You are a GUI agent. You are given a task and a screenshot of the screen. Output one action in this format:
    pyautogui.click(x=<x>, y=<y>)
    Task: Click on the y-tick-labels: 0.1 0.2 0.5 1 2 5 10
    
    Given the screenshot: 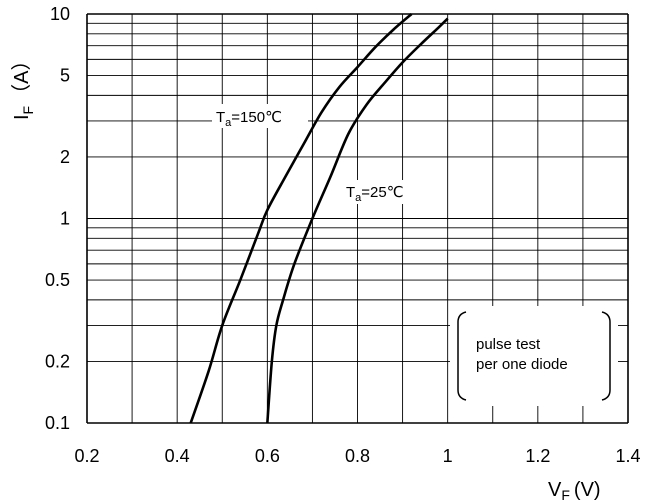 What is the action you would take?
    pyautogui.click(x=57, y=218)
    